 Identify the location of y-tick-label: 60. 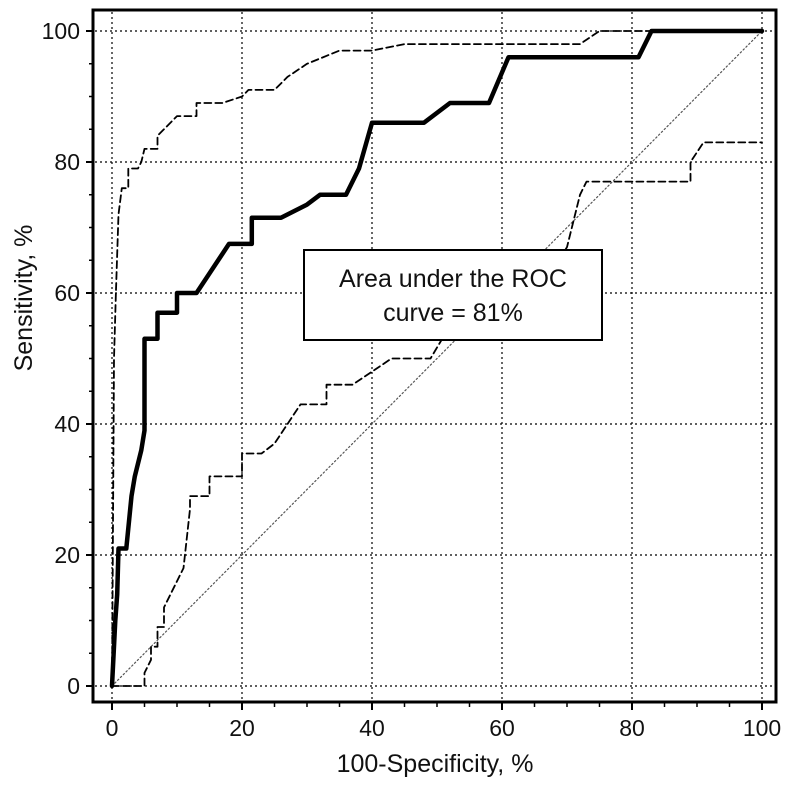
(67, 293).